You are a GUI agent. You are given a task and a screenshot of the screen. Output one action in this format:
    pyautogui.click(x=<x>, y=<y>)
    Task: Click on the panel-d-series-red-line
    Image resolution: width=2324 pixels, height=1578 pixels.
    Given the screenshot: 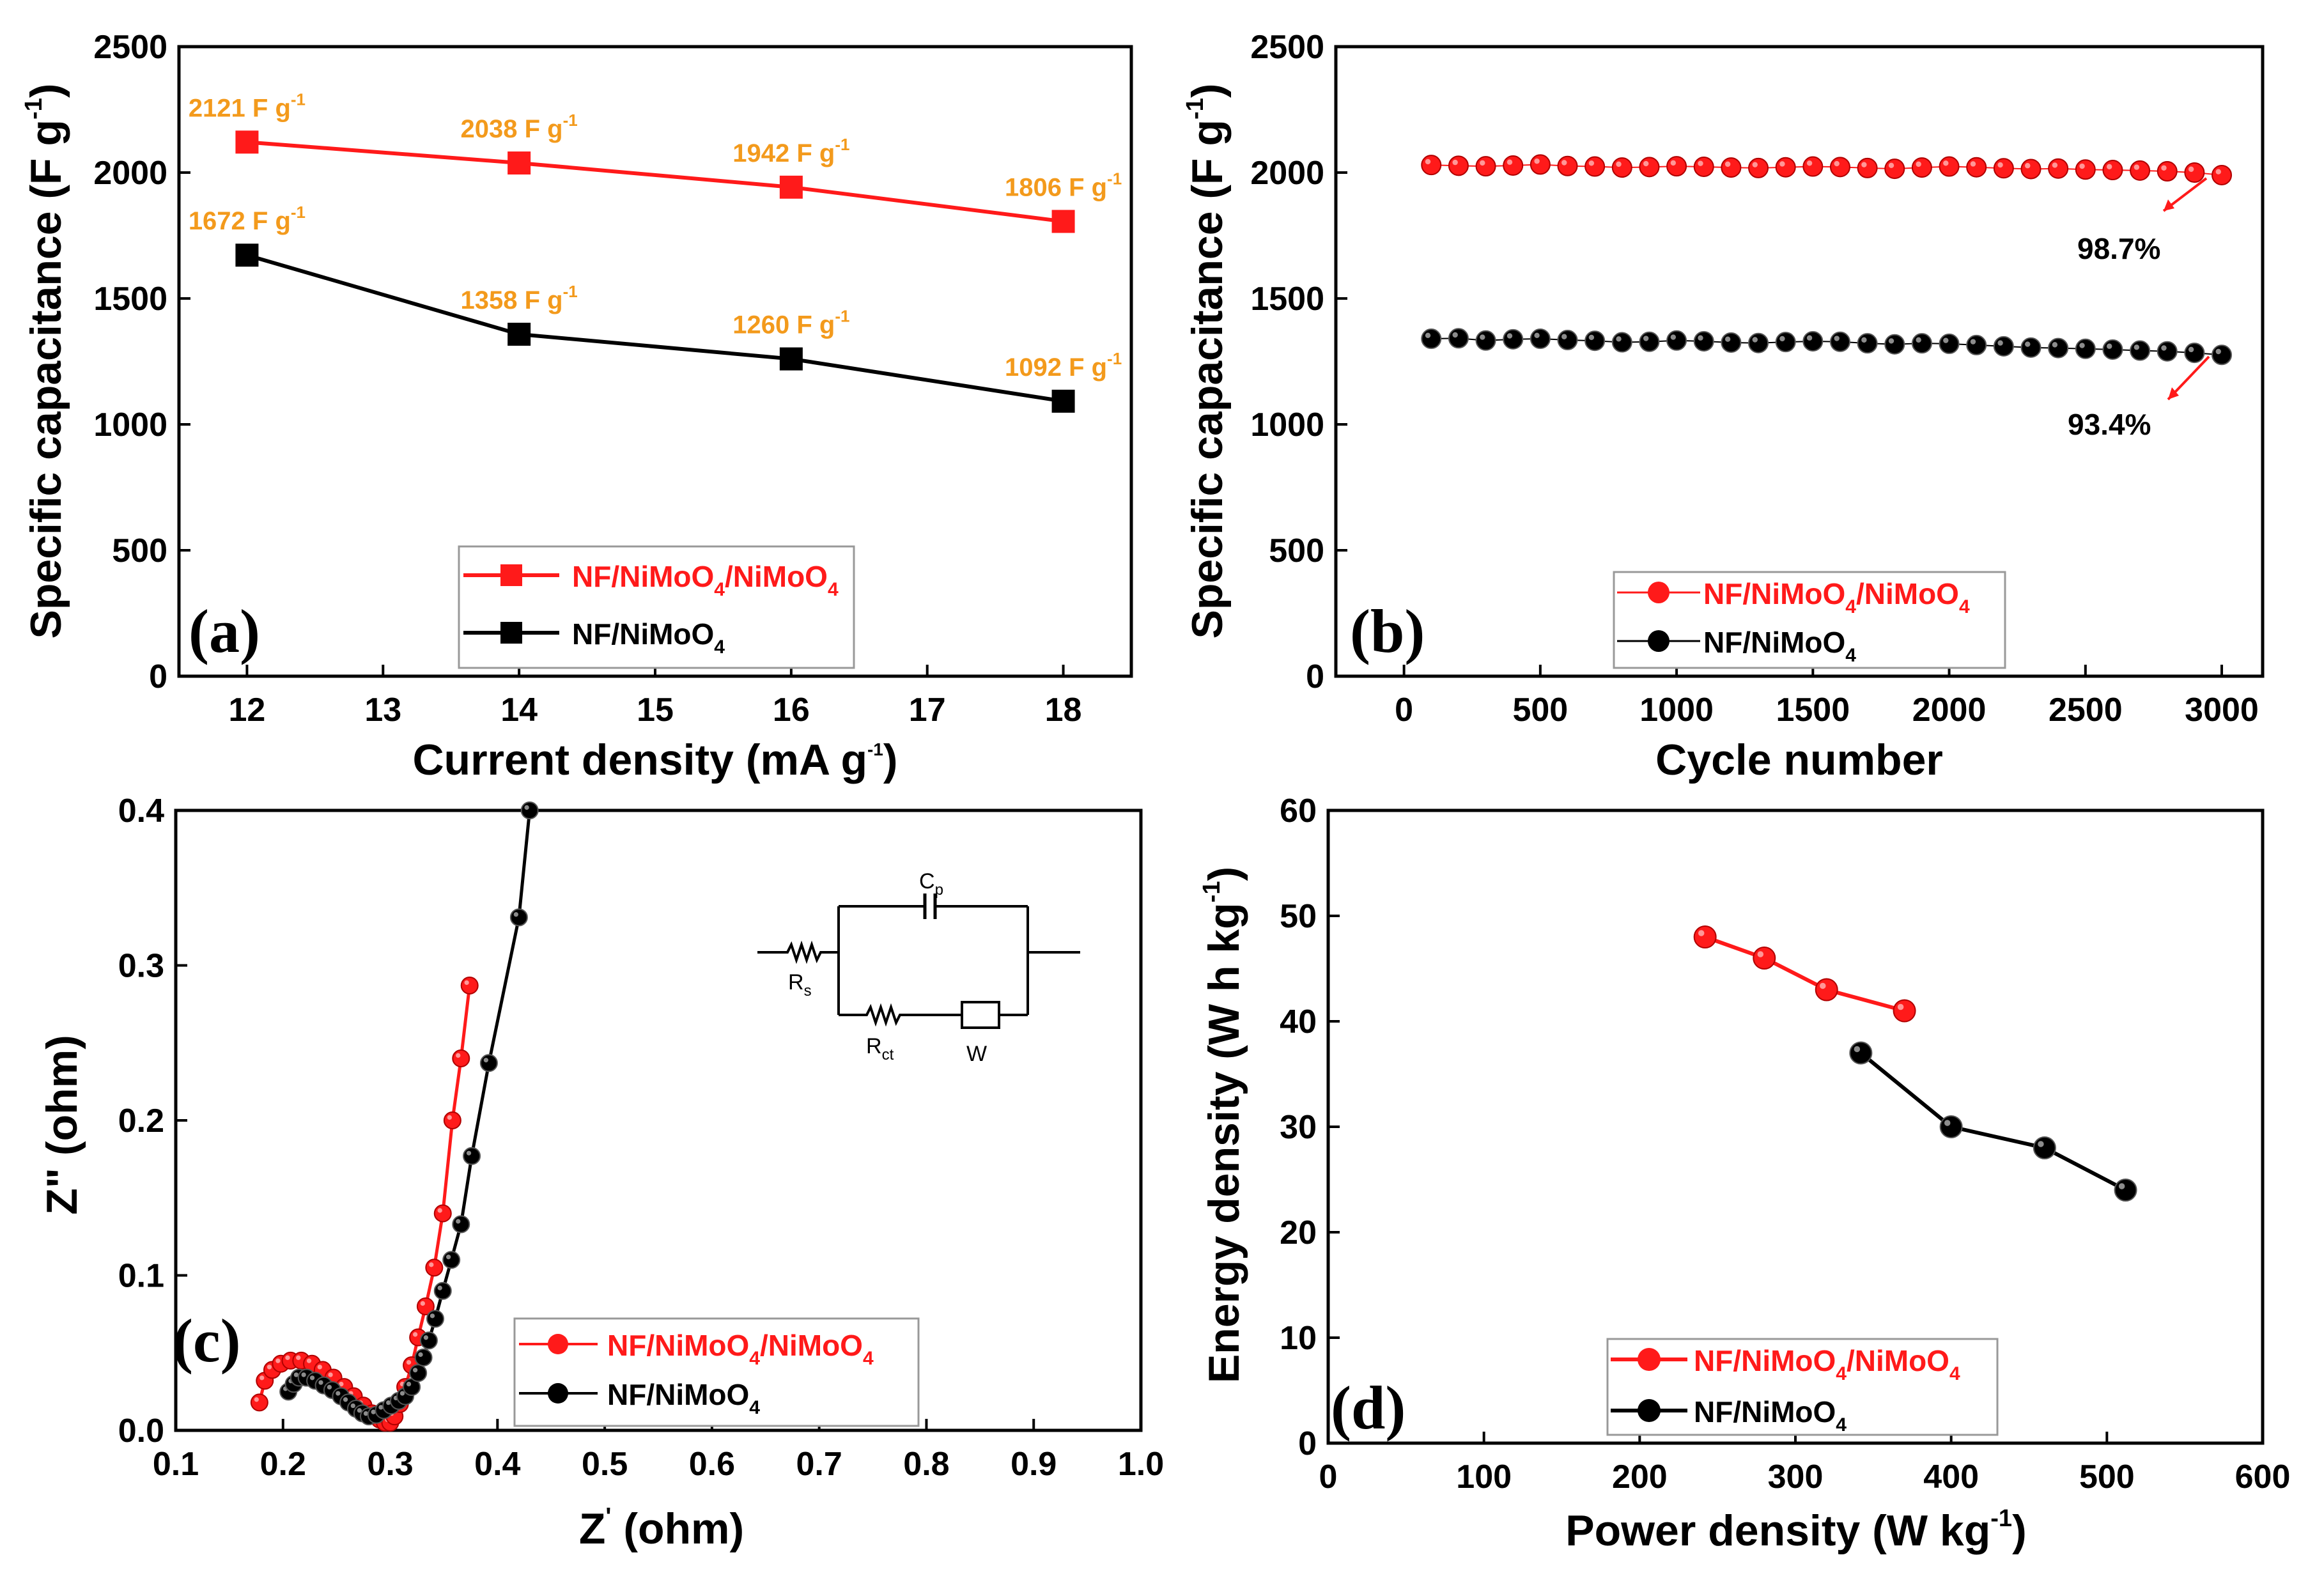 What is the action you would take?
    pyautogui.click(x=1804, y=974)
    